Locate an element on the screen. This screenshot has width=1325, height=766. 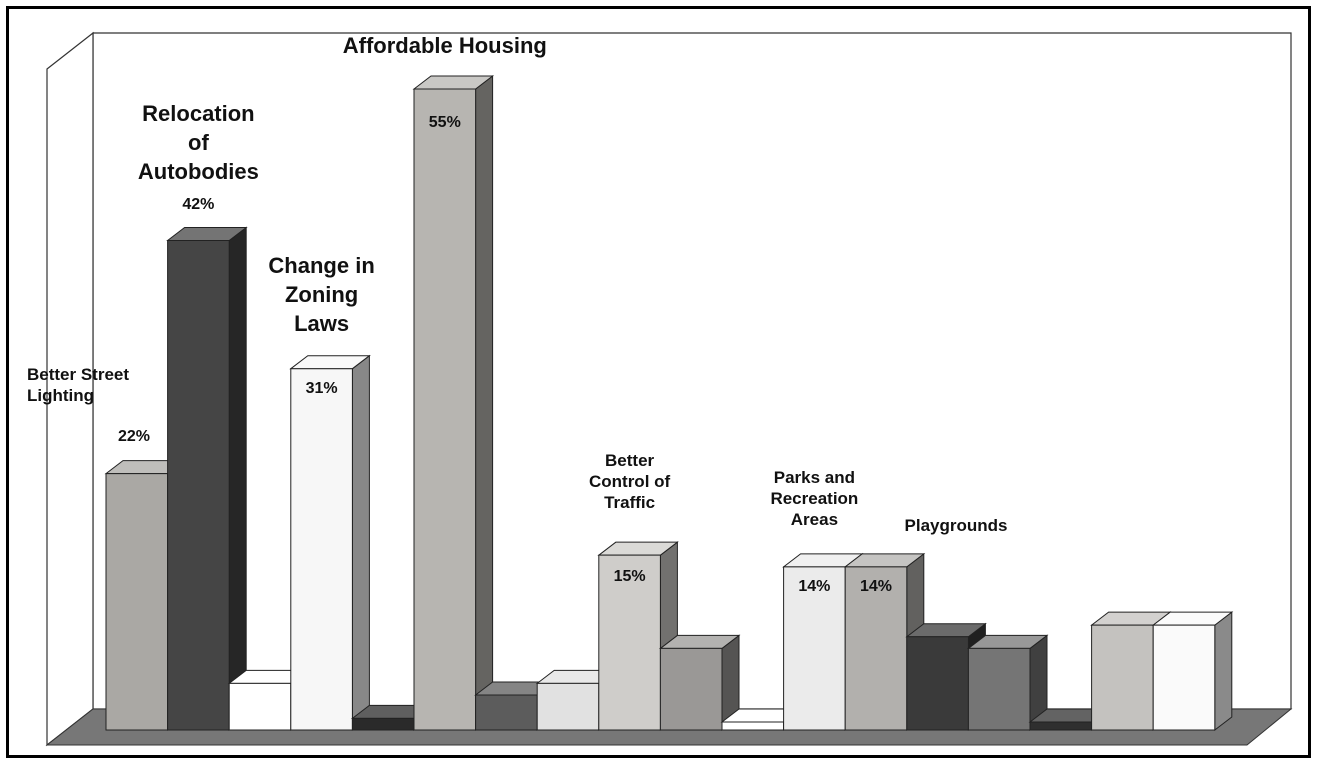
category-label: Parks and Recreation Areas is located at coordinates (814, 498).